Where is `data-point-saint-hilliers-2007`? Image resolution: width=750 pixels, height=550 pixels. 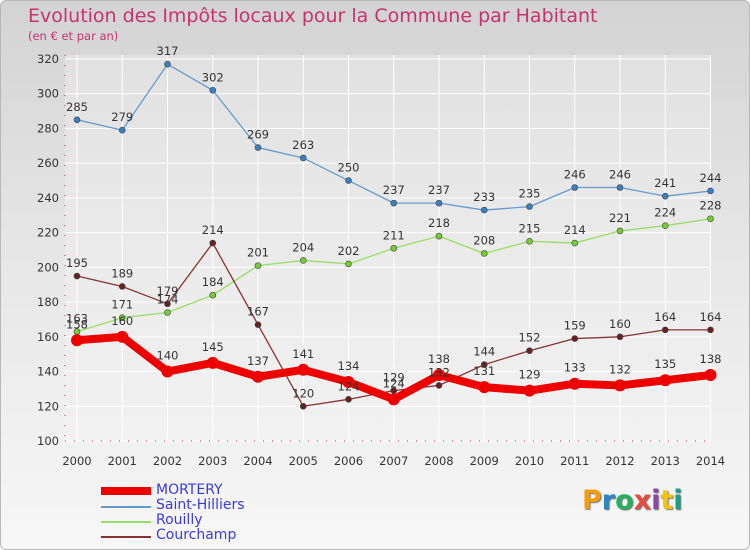
data-point-saint-hilliers-2007 is located at coordinates (394, 203).